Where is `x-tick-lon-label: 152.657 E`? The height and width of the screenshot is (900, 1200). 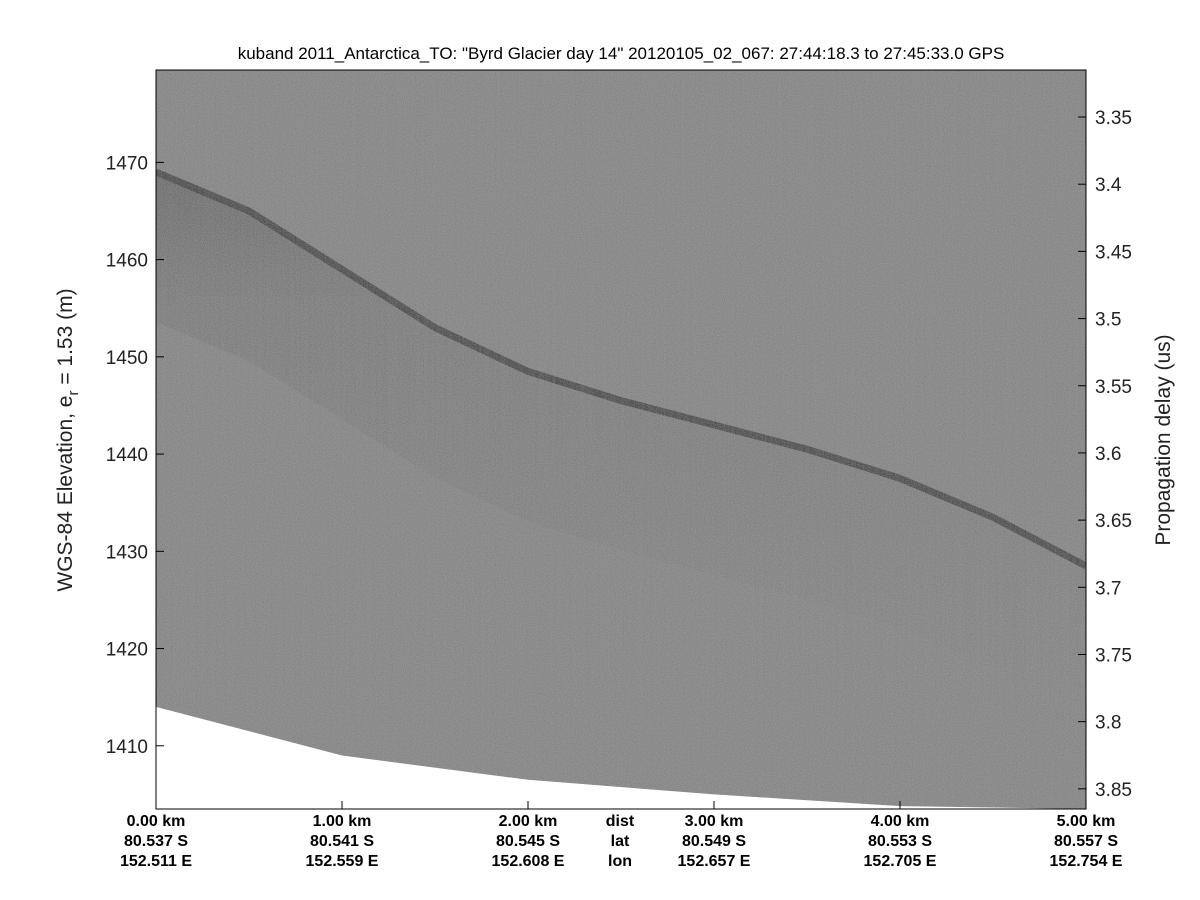
x-tick-lon-label: 152.657 E is located at coordinates (714, 861).